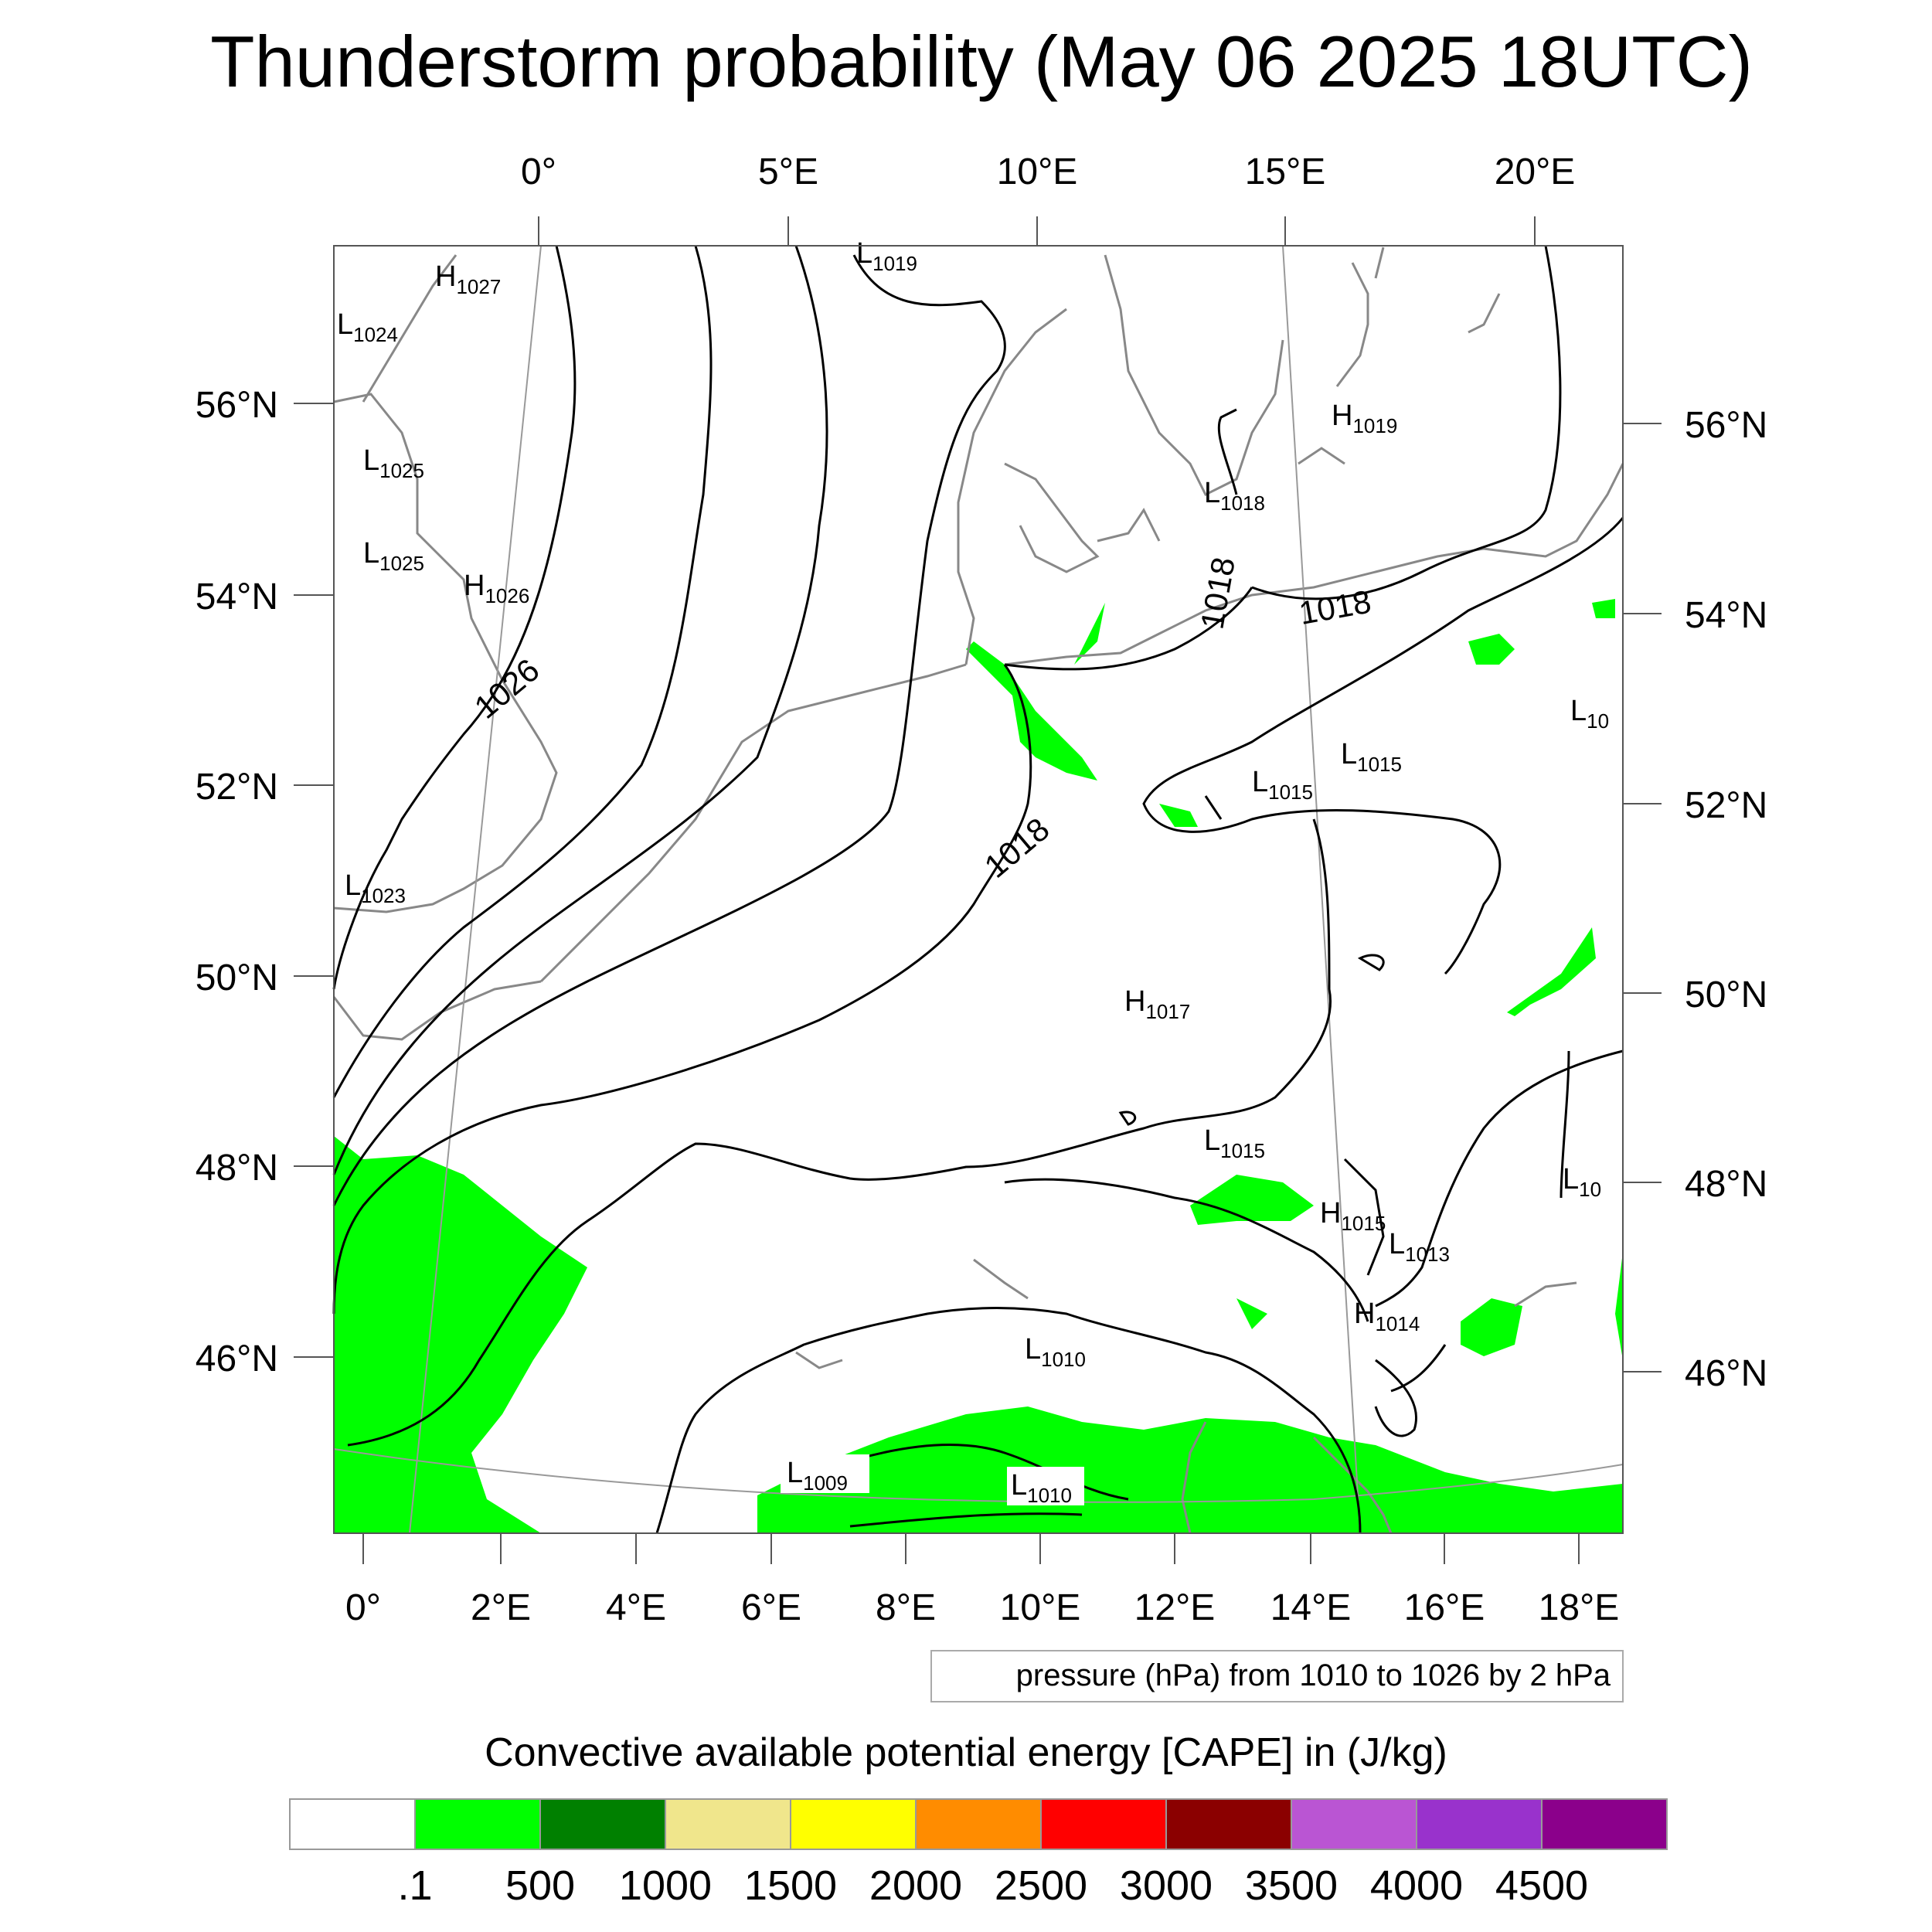  Describe the element at coordinates (1726, 616) in the screenshot. I see `right-axis-label: 54°N` at that location.